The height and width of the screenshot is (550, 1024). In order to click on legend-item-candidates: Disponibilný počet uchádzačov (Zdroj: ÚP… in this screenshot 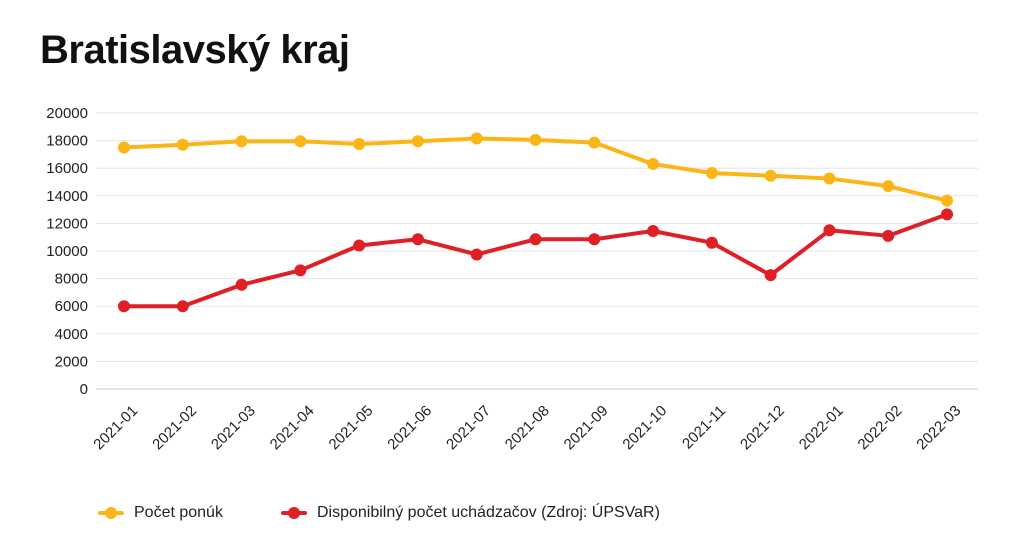, I will do `click(470, 513)`.